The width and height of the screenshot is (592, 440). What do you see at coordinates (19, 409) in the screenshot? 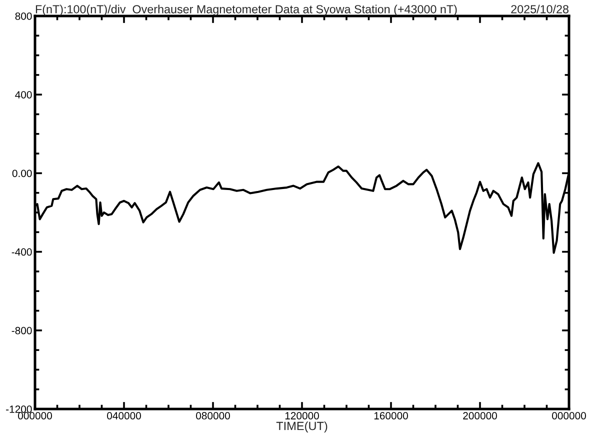
I see `y-tick-label: -1200` at bounding box center [19, 409].